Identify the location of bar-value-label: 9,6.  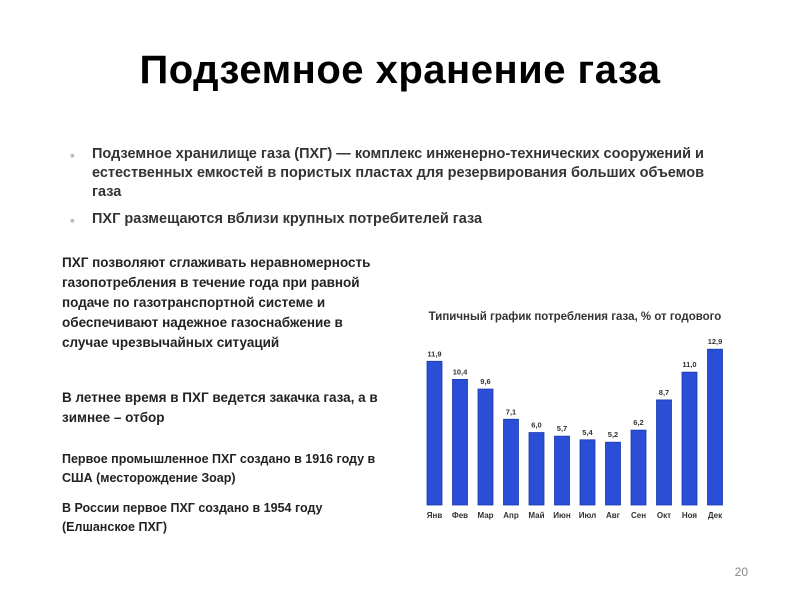
(485, 381).